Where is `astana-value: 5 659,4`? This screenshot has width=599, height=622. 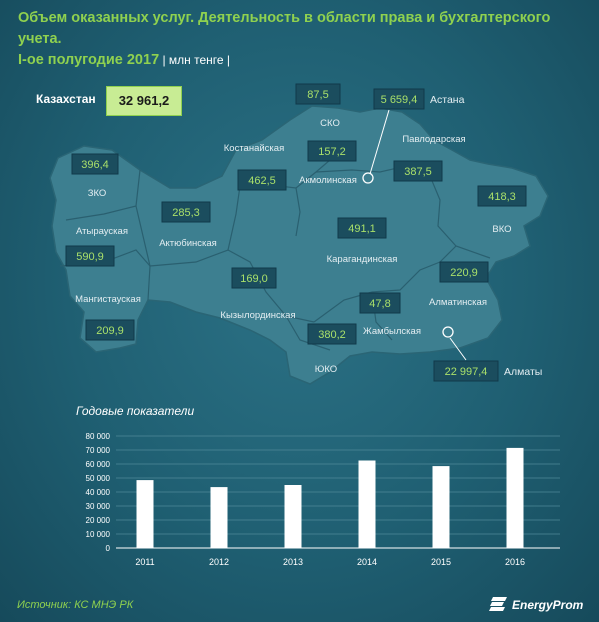 astana-value: 5 659,4 is located at coordinates (399, 100).